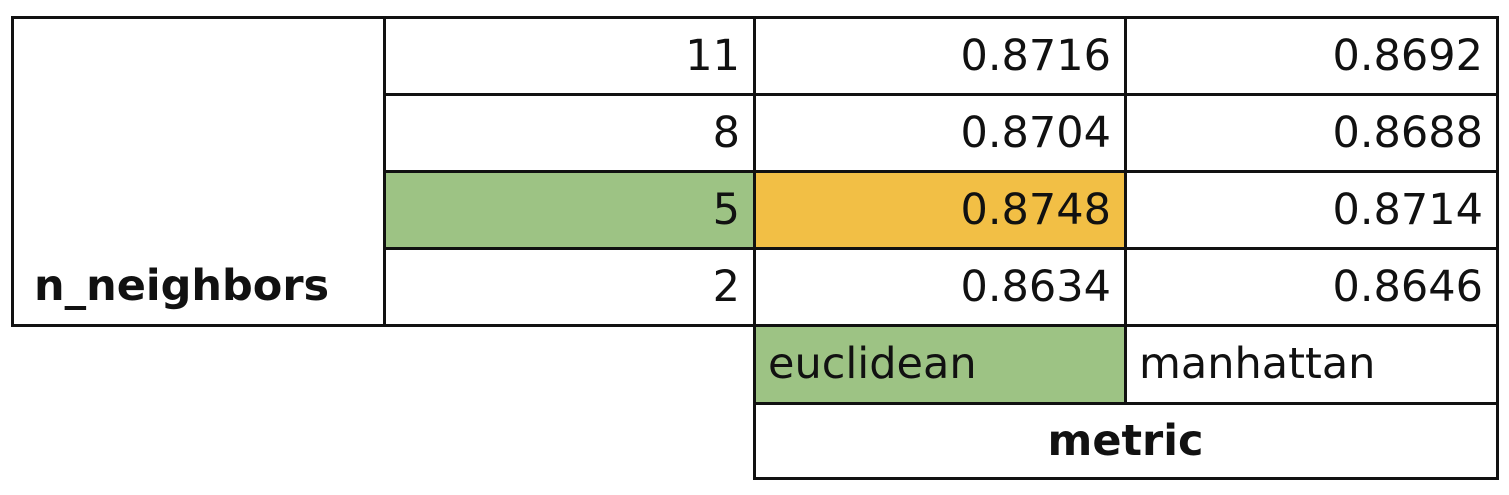 The image size is (1509, 495). I want to click on value-cell: 0.8716, so click(1035, 55).